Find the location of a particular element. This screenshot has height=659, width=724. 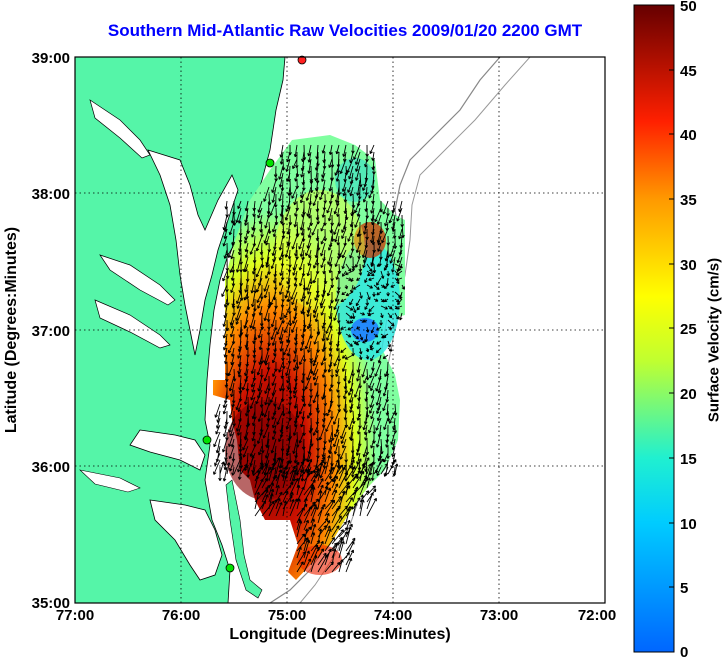

colorbar-tick-label: 40 is located at coordinates (688, 135).